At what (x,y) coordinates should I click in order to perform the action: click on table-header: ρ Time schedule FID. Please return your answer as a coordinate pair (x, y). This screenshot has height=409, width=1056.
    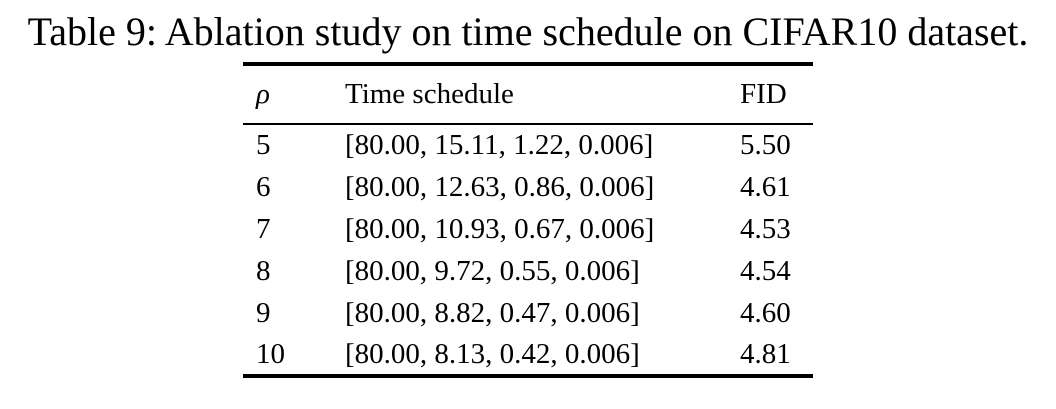
    Looking at the image, I should click on (528, 94).